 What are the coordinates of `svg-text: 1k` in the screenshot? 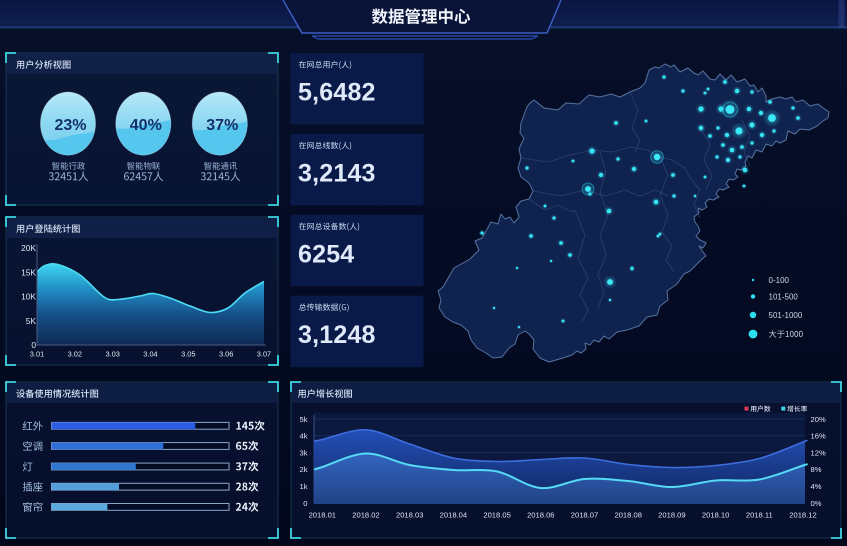 It's located at (303, 486).